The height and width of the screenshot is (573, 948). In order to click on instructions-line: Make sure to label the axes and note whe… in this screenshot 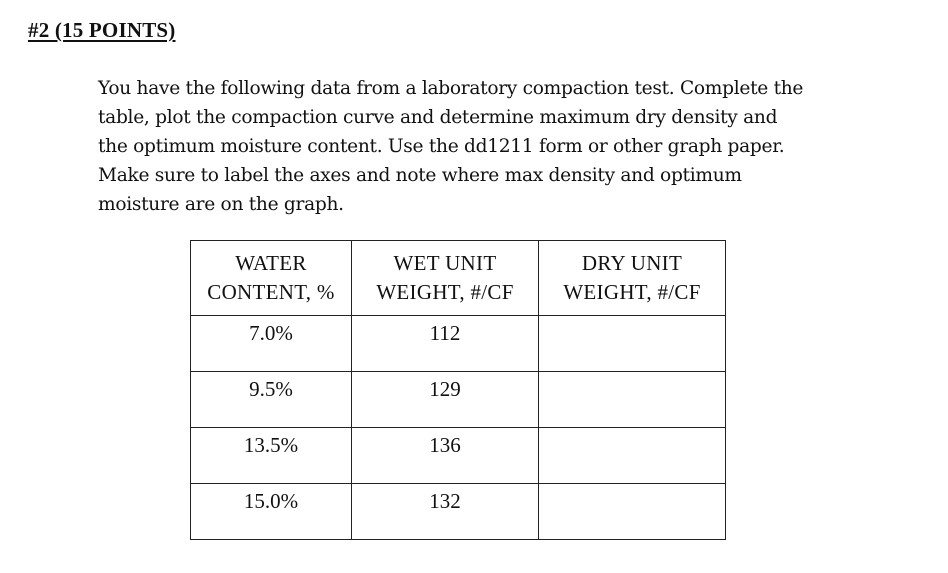, I will do `click(420, 175)`.